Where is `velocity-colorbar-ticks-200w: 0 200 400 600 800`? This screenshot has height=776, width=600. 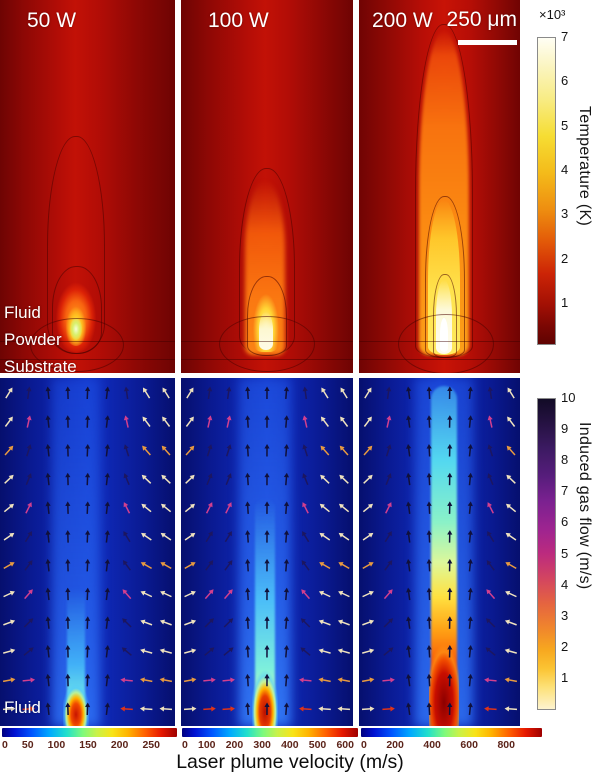
velocity-colorbar-ticks-200w: 0 200 400 600 800 is located at coordinates (438, 745).